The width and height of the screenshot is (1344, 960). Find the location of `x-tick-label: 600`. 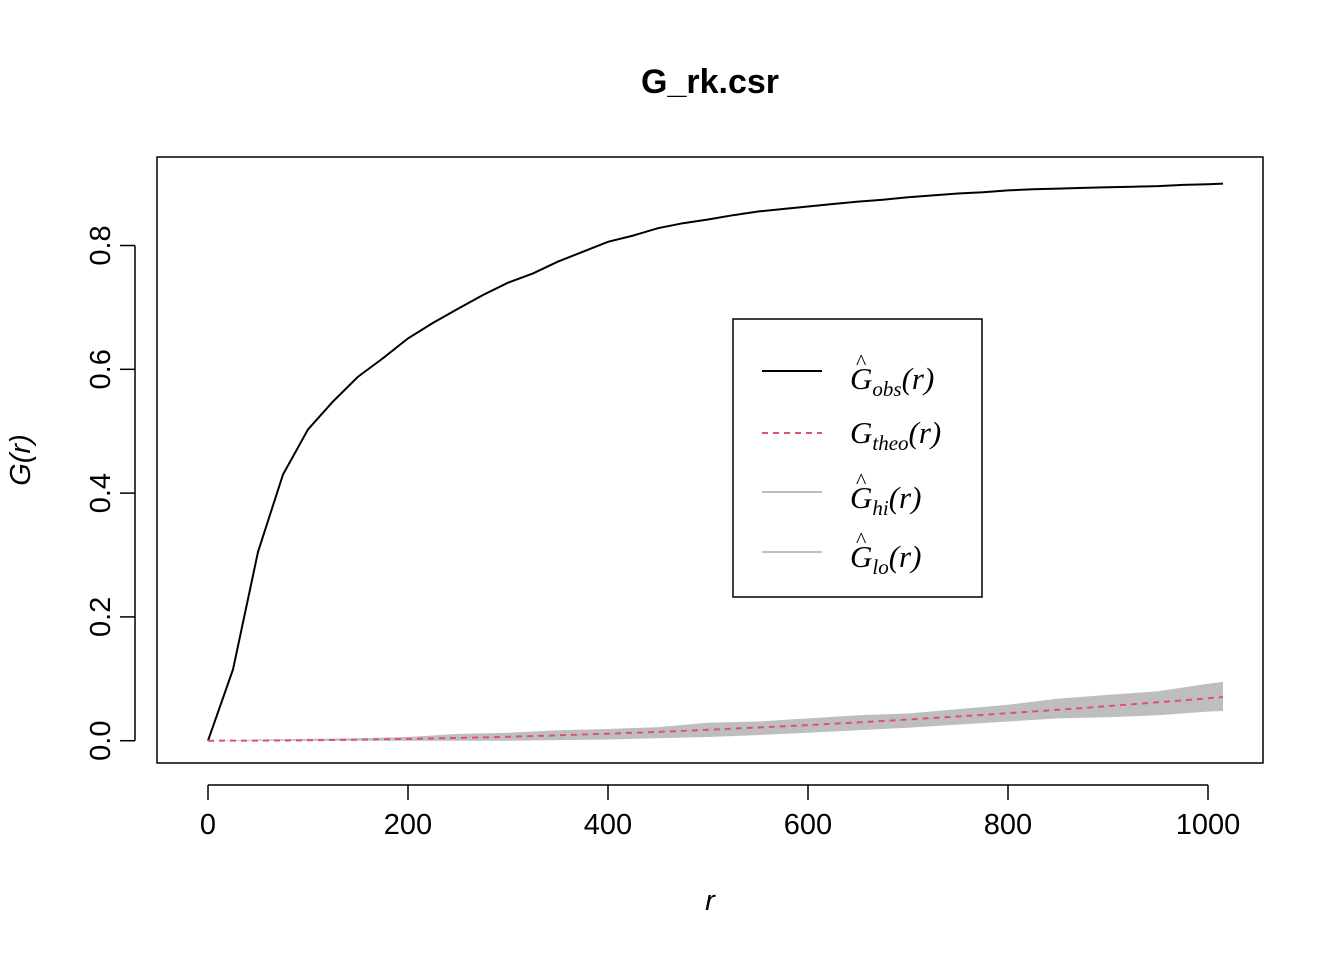

x-tick-label: 600 is located at coordinates (808, 825).